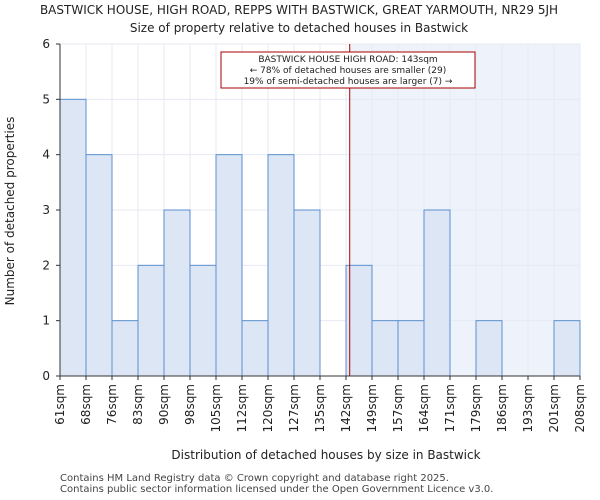 This screenshot has height=500, width=600. Describe the element at coordinates (528, 408) in the screenshot. I see `x-tick-label: 193sqm` at that location.